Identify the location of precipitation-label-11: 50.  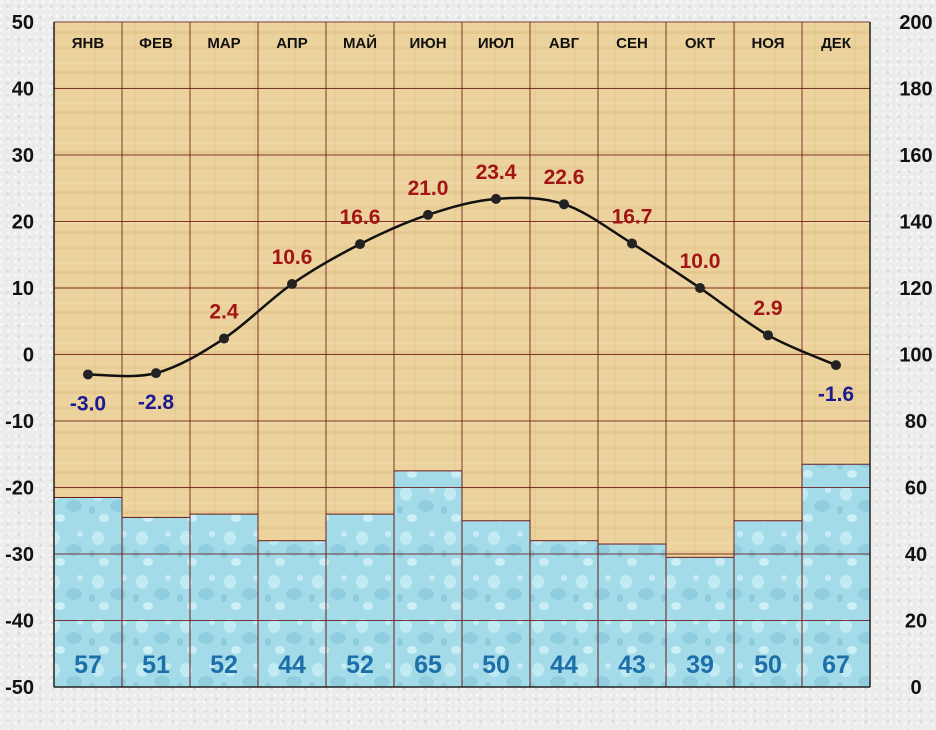
(768, 665).